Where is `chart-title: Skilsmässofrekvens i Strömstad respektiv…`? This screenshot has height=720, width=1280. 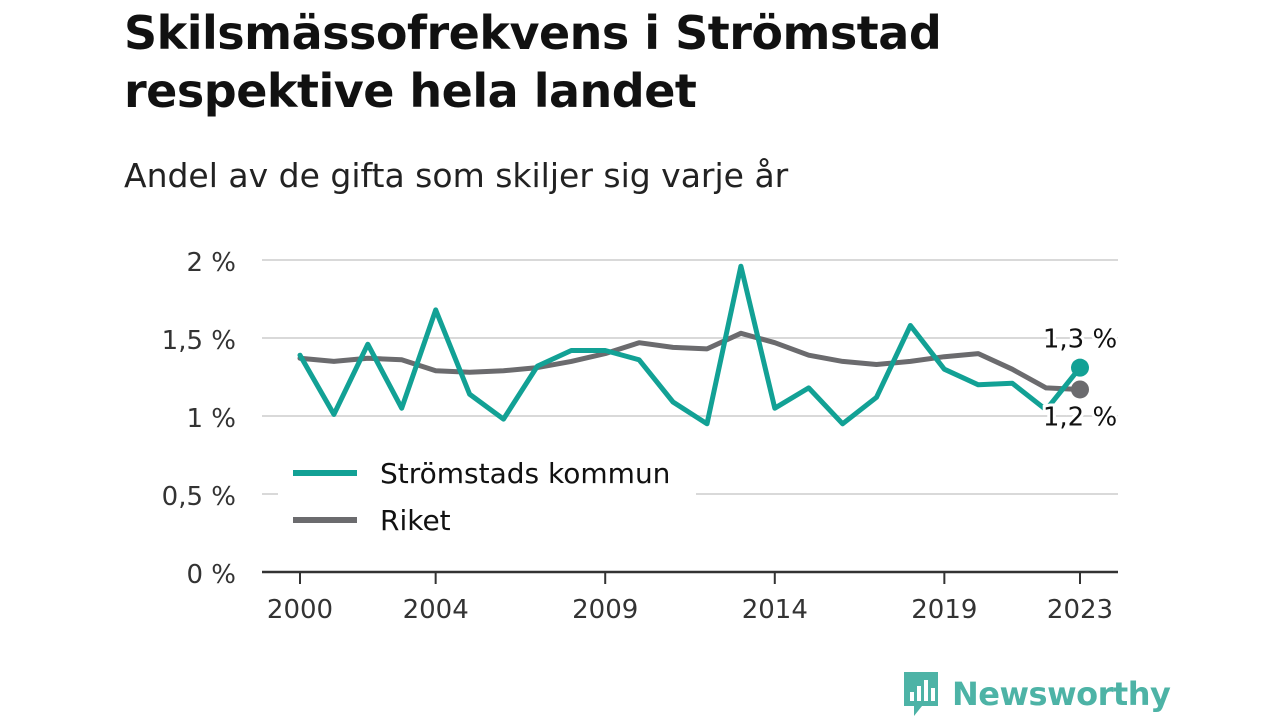
chart-title: Skilsmässofrekvens i Strömstad respektiv… is located at coordinates (533, 62).